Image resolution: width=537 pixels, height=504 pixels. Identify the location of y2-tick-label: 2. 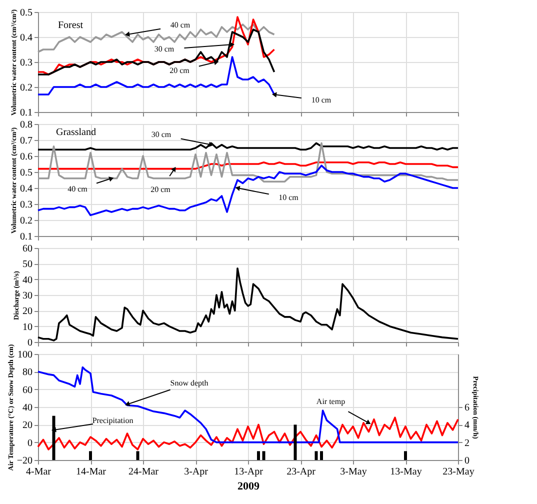
(467, 443).